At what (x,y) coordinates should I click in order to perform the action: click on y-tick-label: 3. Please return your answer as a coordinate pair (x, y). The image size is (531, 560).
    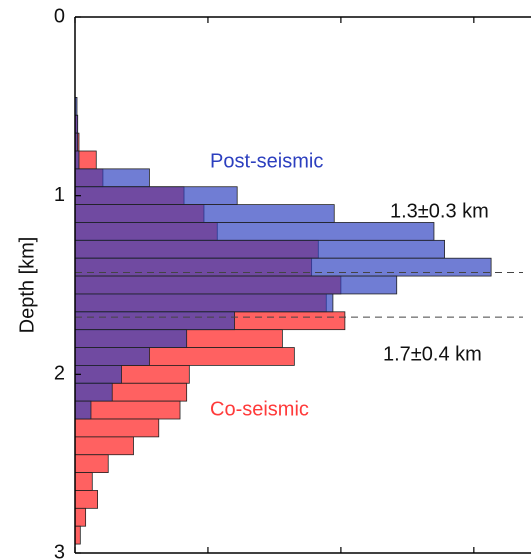
    Looking at the image, I should click on (59, 550).